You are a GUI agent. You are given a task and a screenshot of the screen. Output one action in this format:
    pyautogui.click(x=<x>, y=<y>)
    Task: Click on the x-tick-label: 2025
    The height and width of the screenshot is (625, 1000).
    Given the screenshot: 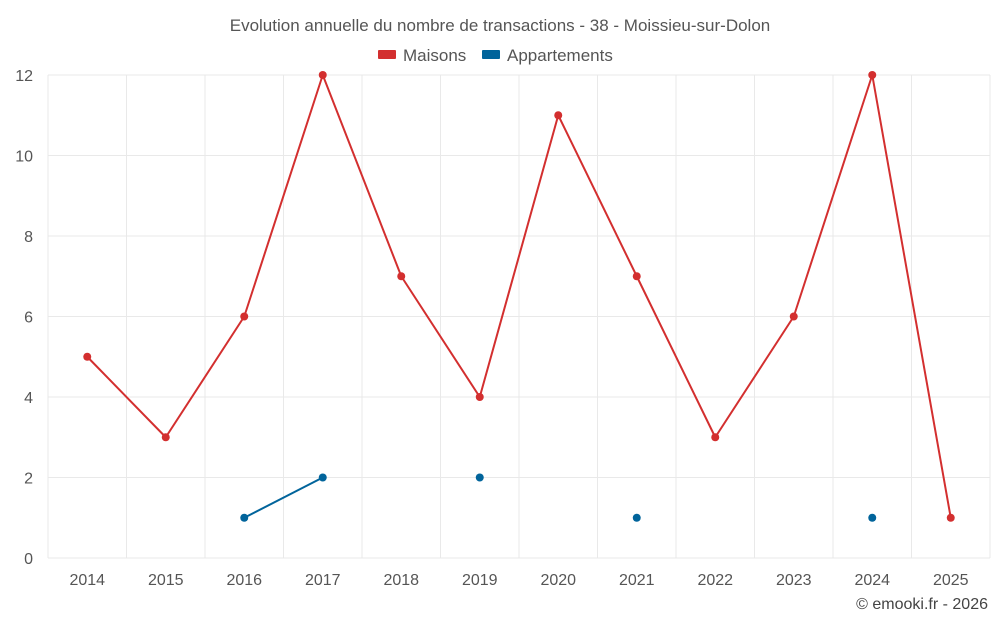 What is the action you would take?
    pyautogui.click(x=951, y=580)
    